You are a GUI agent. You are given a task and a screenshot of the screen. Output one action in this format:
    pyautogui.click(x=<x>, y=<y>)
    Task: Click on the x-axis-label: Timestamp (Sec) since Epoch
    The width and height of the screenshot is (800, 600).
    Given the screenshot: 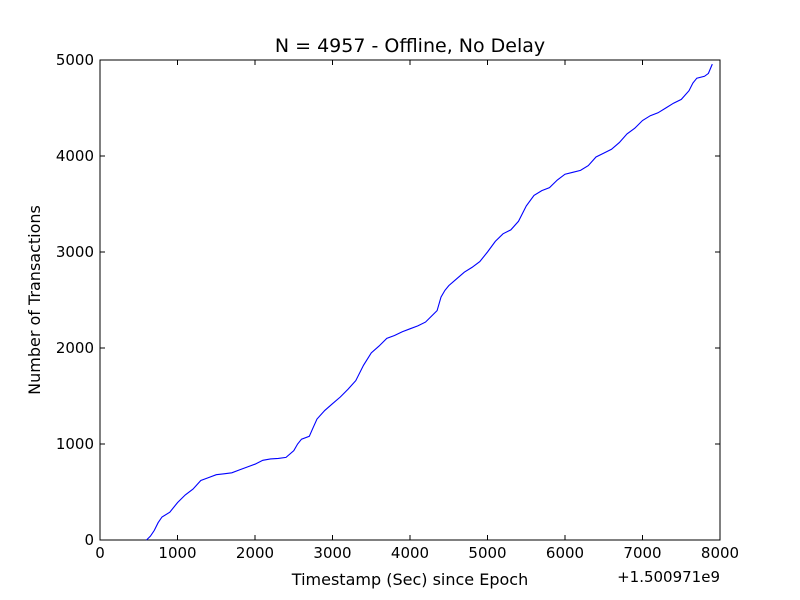 What is the action you would take?
    pyautogui.click(x=409, y=579)
    